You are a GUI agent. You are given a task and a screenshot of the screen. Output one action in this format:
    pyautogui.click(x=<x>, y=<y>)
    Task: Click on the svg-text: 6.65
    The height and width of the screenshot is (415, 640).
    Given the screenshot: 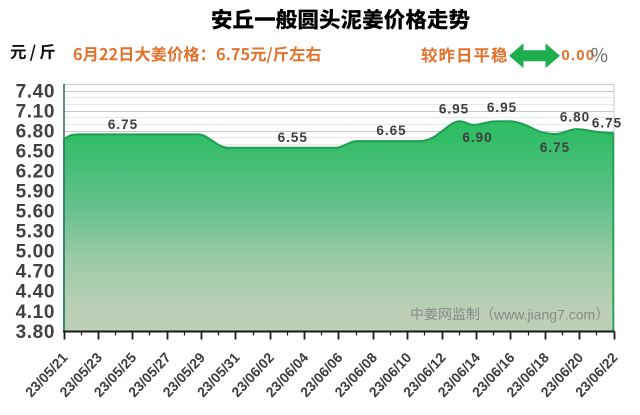 What is the action you would take?
    pyautogui.click(x=391, y=130)
    